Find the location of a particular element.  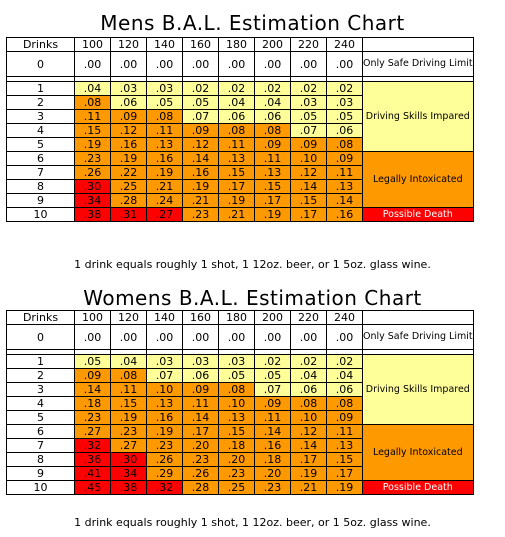

mens-chart-title: Mens B.A.L. Estimation Chart is located at coordinates (252, 23).